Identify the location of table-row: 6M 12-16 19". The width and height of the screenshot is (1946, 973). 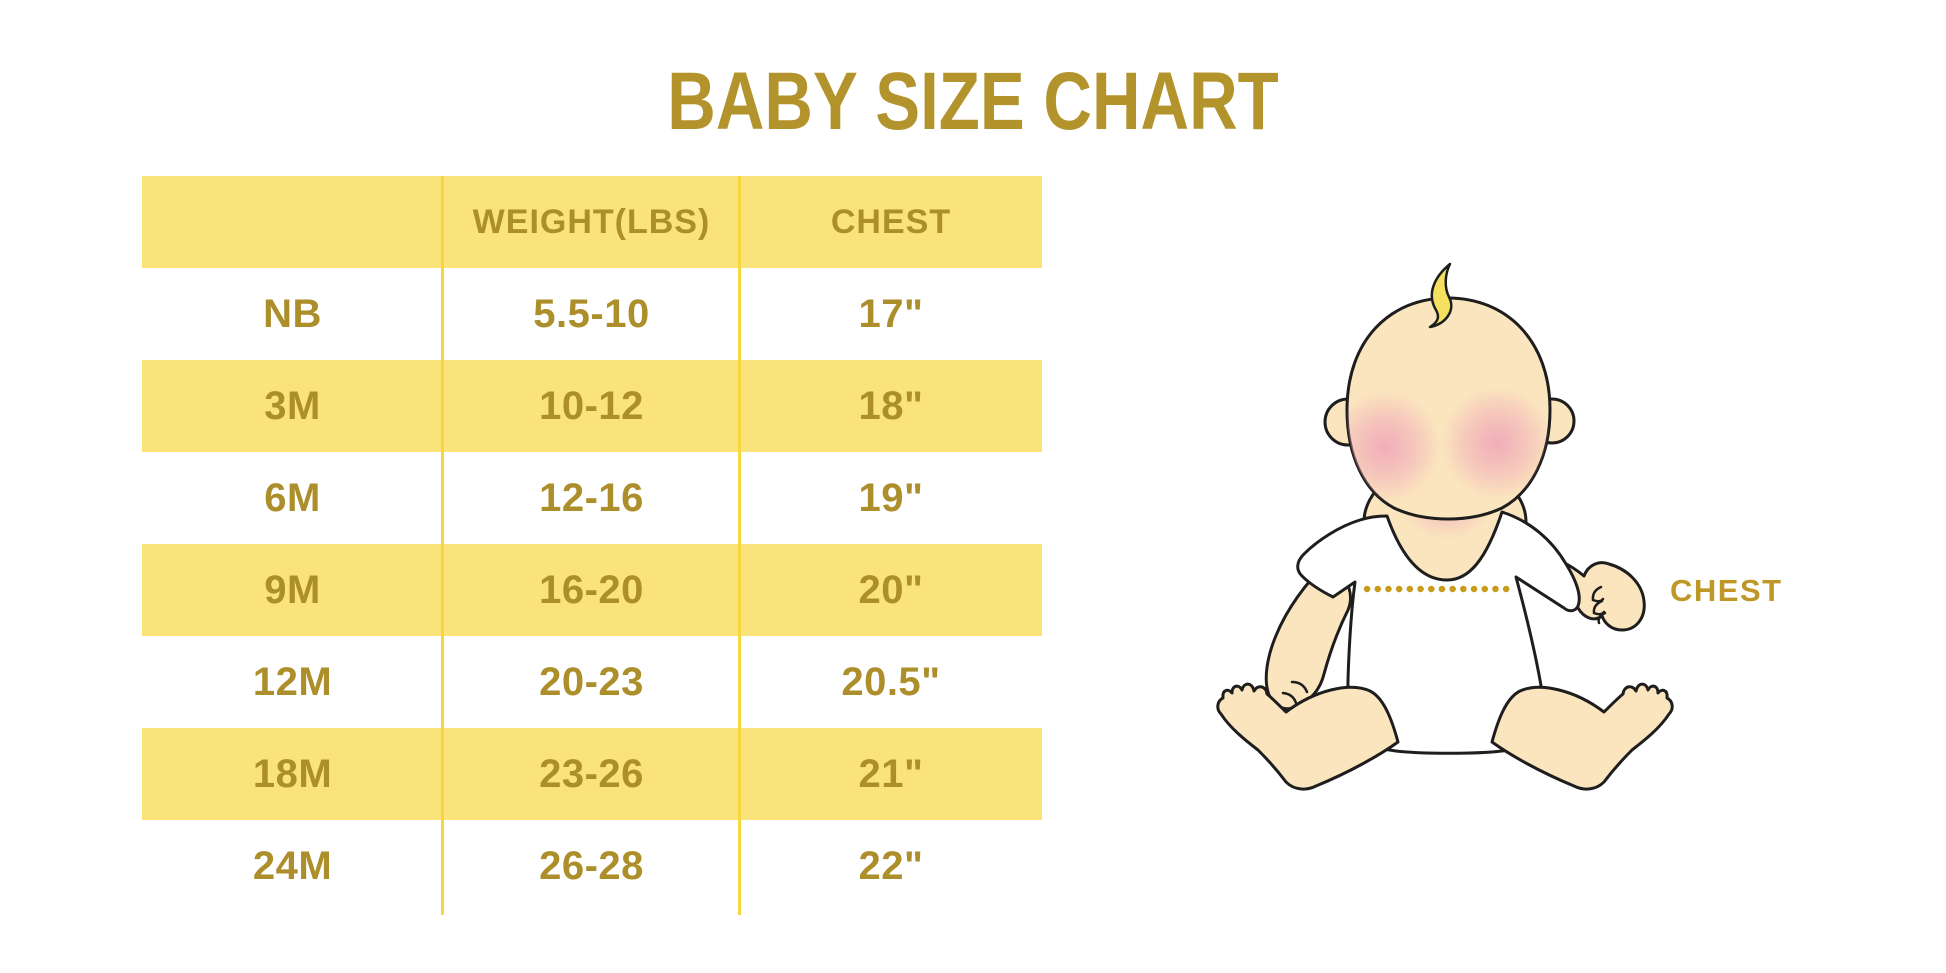
(592, 498).